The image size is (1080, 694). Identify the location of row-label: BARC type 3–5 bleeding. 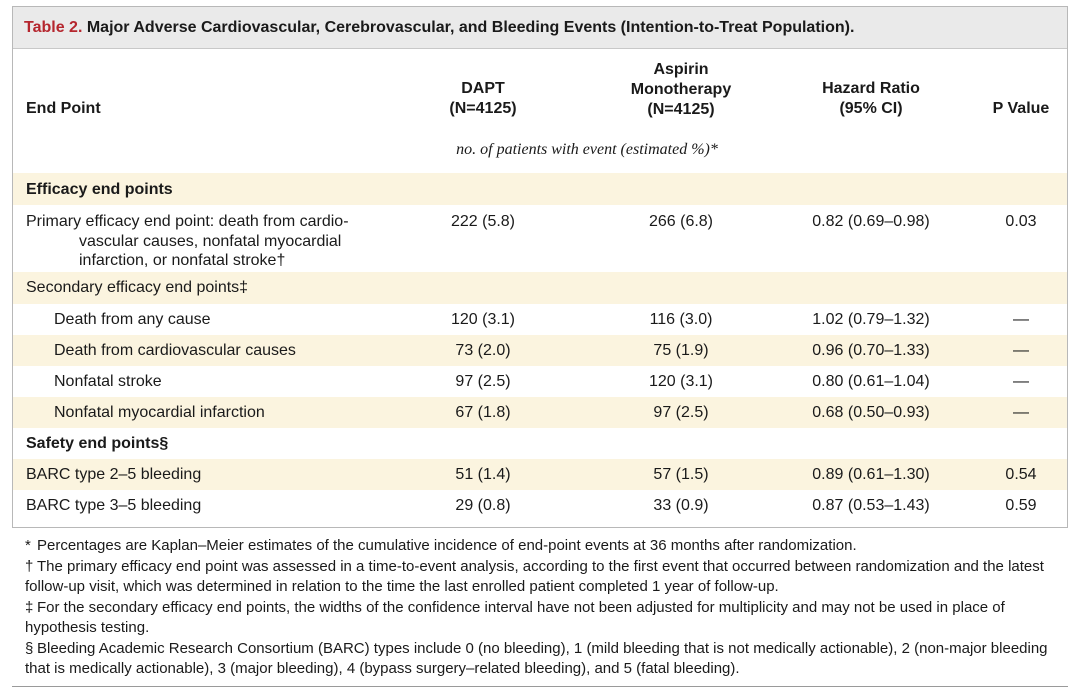
(114, 505).